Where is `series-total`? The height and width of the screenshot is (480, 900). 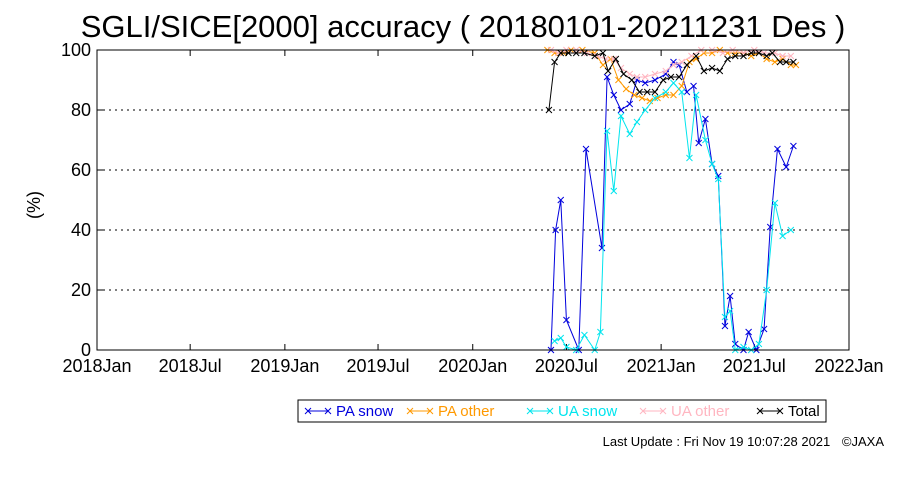 series-total is located at coordinates (671, 81).